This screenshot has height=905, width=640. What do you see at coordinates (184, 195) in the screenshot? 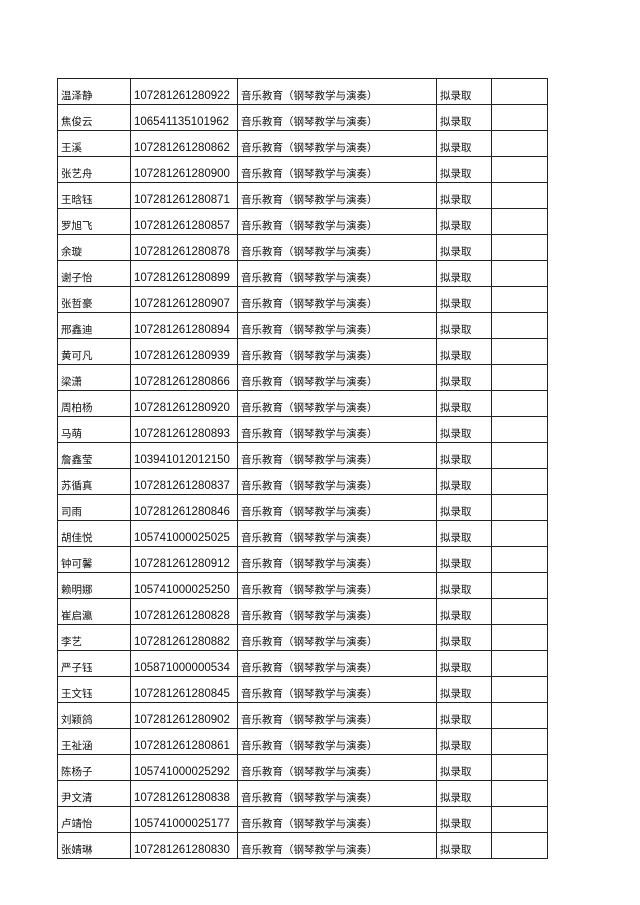
I see `exam-id-cell: 107281261280871` at bounding box center [184, 195].